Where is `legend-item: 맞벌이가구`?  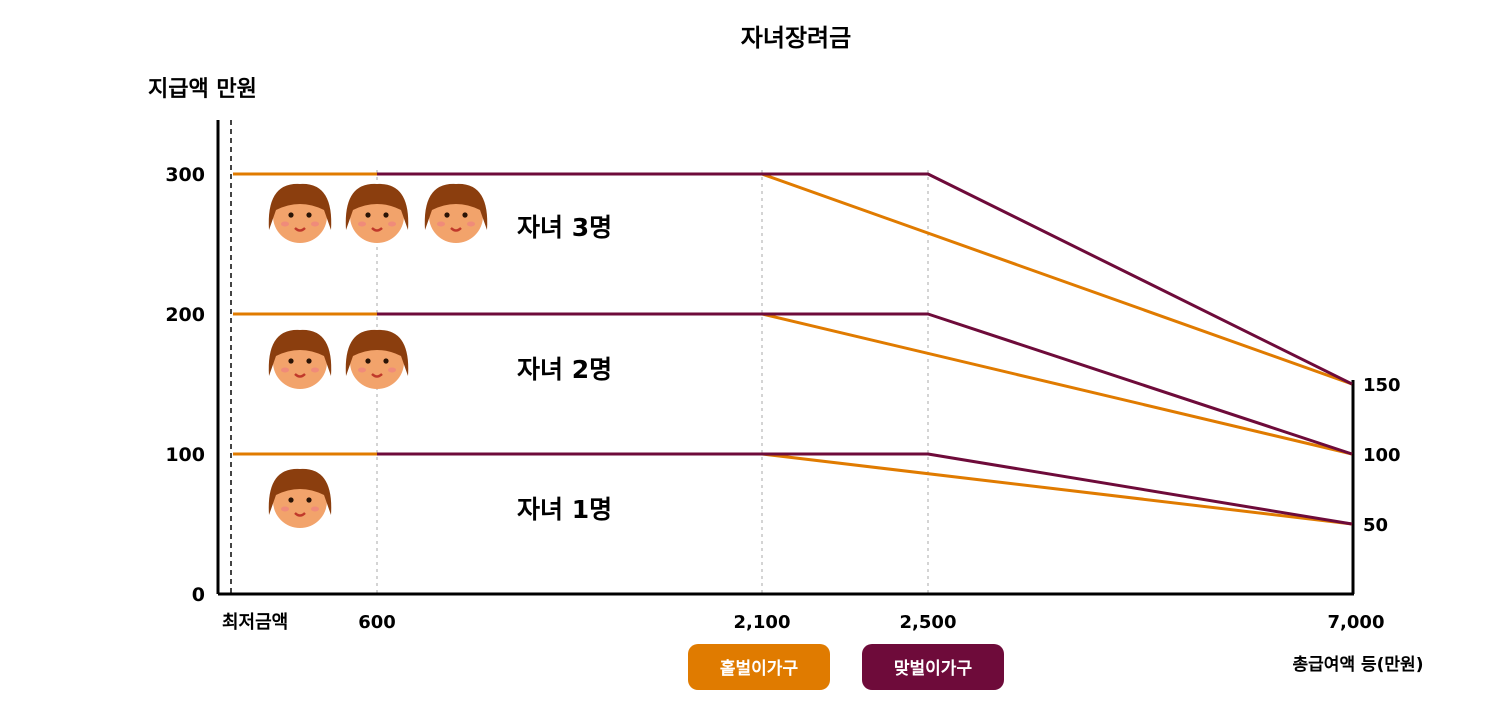
legend-item: 맞벌이가구 is located at coordinates (933, 667).